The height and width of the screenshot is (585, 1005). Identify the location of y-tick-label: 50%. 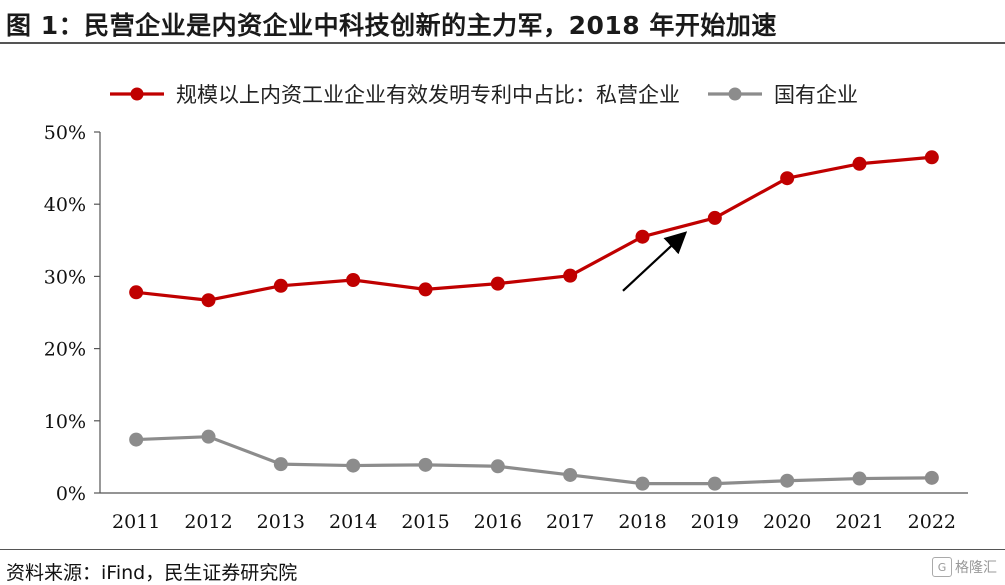
(65, 133).